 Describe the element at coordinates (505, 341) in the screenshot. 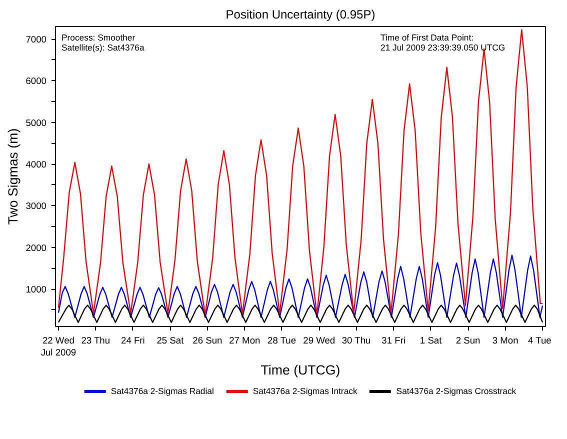

I see `x-tick-label: 3 Mon` at that location.